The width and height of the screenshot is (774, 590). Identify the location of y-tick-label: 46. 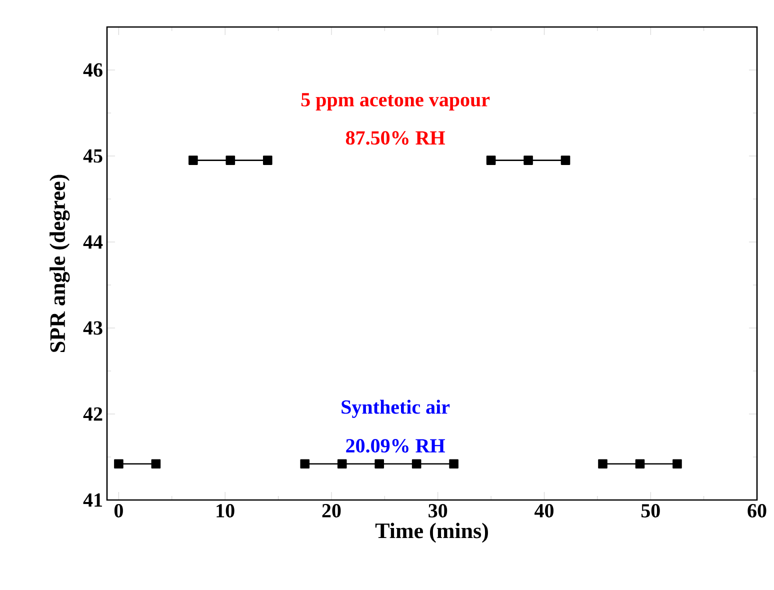
(92, 70).